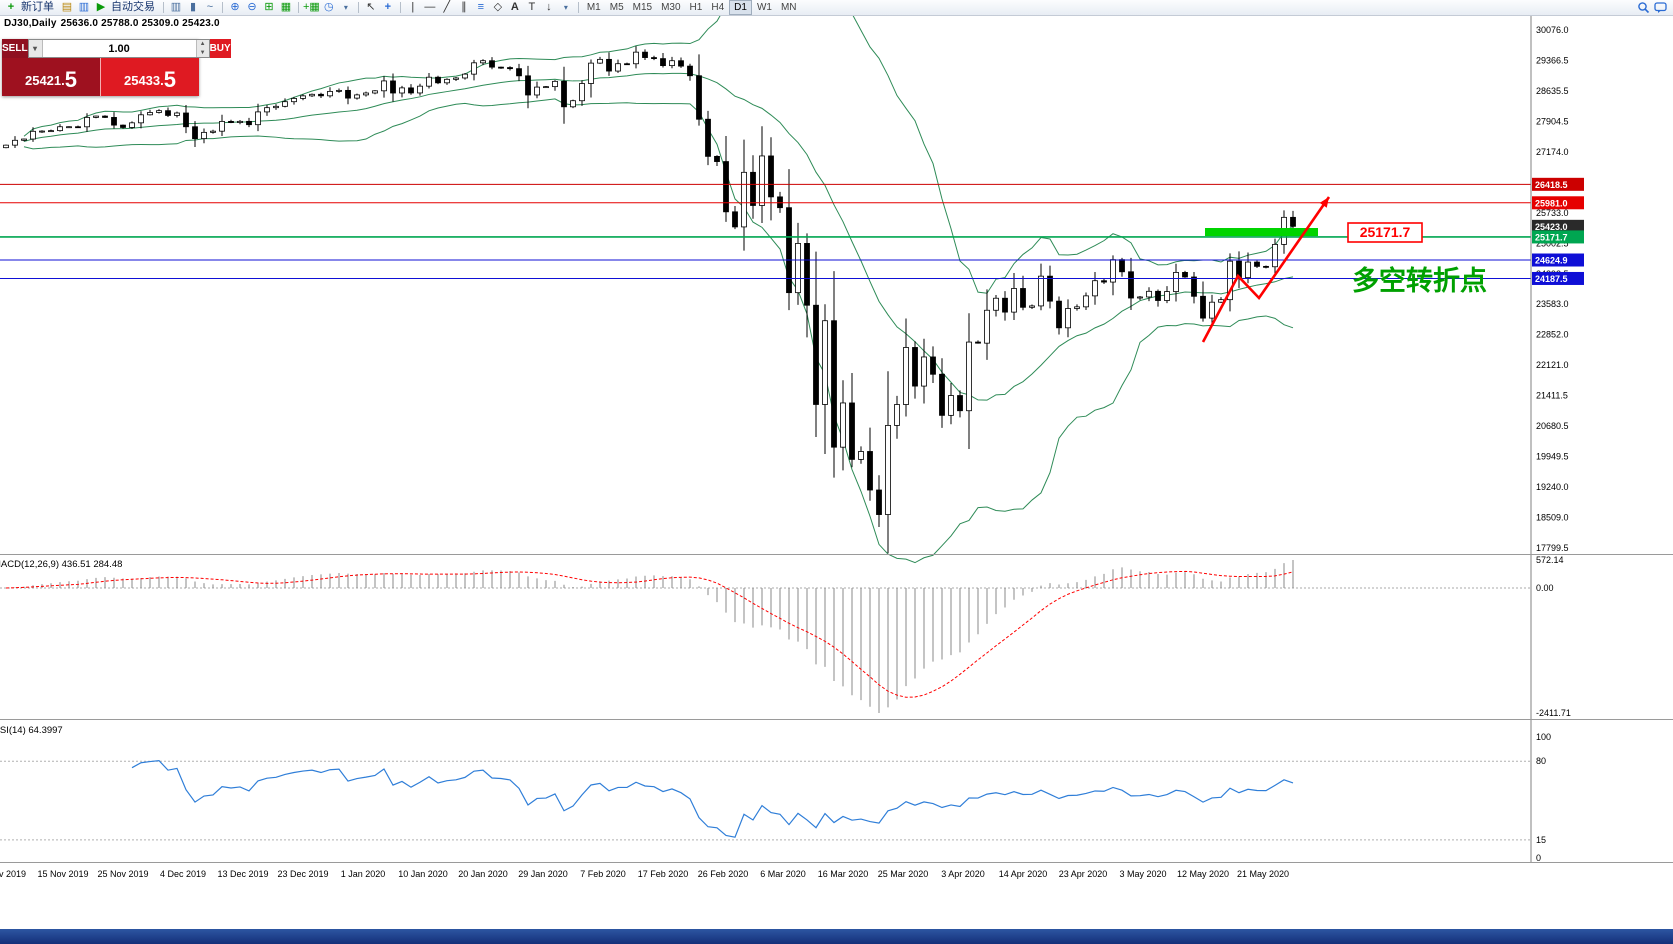 The width and height of the screenshot is (1673, 944). What do you see at coordinates (101, 7) in the screenshot?
I see `auto-trading-icon: ▶` at bounding box center [101, 7].